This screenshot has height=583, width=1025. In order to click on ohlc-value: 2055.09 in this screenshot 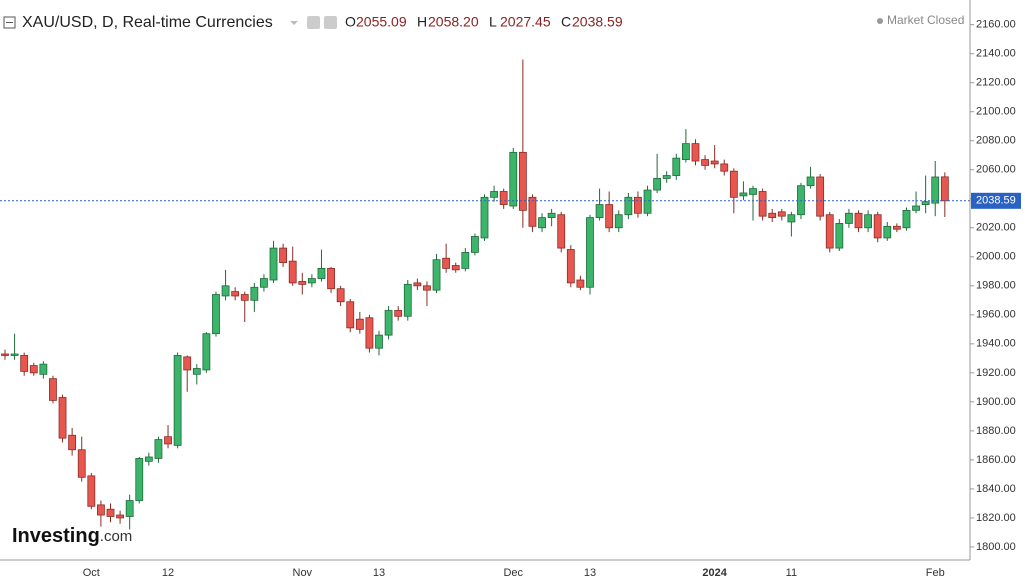, I will do `click(381, 22)`.